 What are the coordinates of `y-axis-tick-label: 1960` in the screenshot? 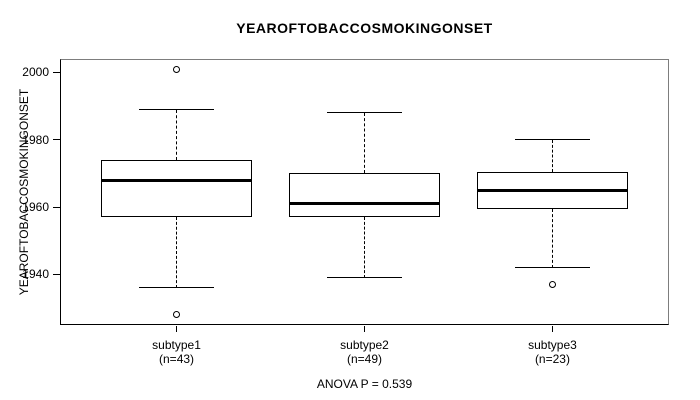 It's located at (35, 207).